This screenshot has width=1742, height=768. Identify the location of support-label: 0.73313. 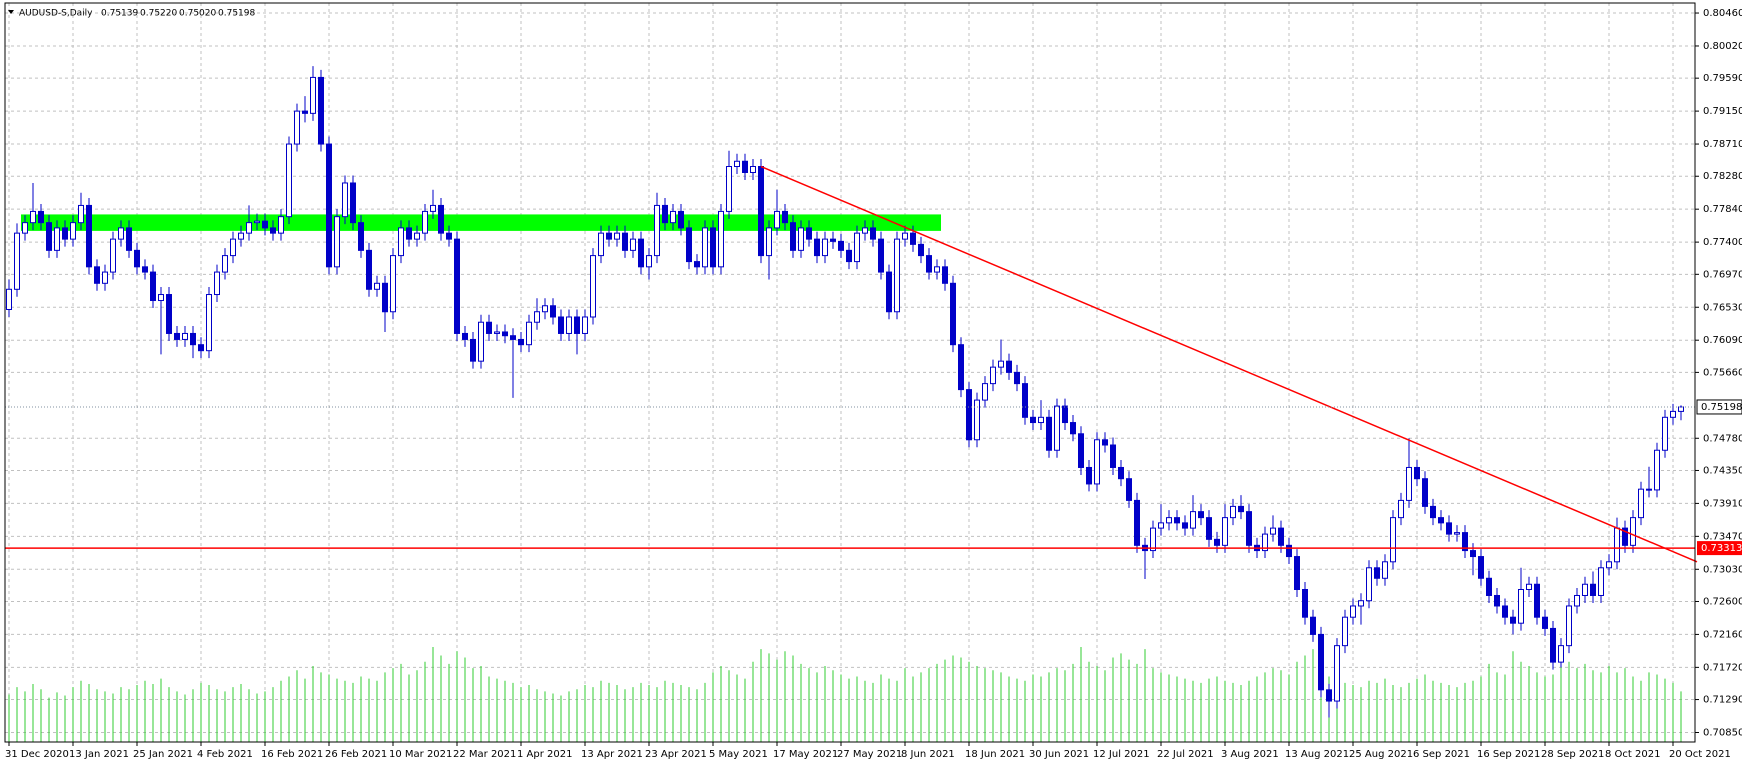
(1721, 548).